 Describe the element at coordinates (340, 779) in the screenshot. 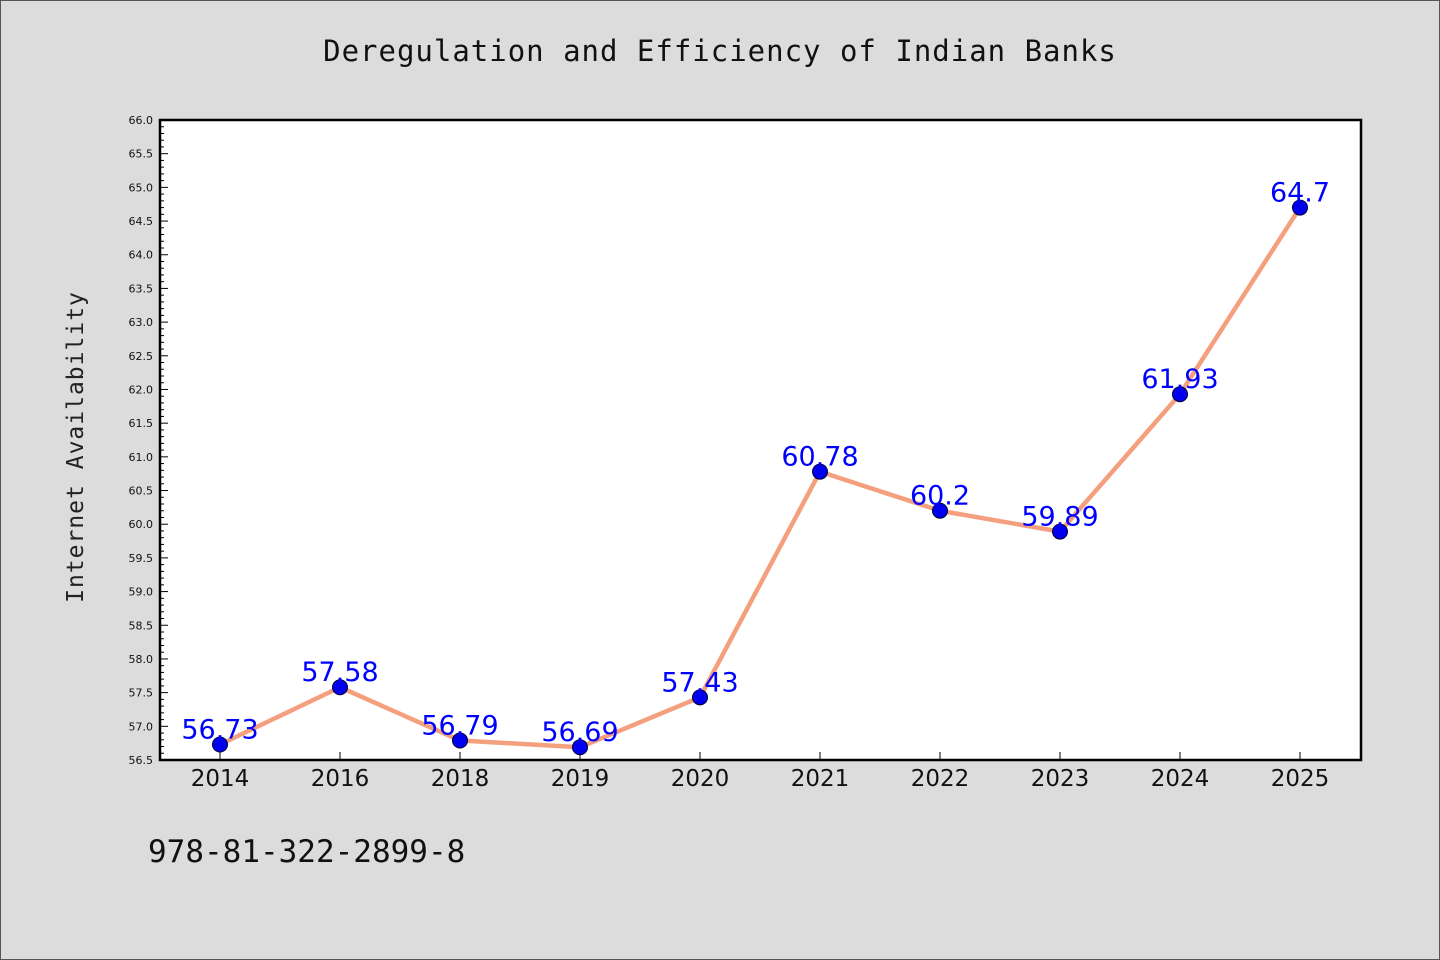

I see `x-tick-label: 2016` at that location.